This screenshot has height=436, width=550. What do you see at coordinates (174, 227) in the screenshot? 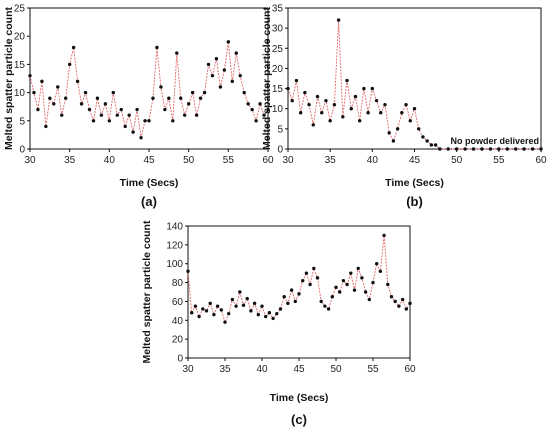
I see `y-tick-label: 140` at bounding box center [174, 227].